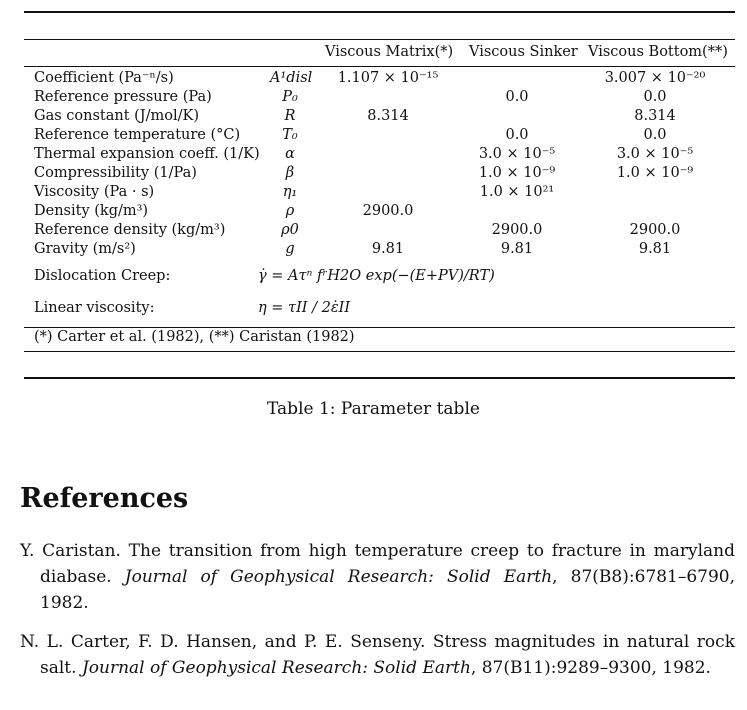  I want to click on parameter-name: Gravity (m/s²), so click(85, 249).